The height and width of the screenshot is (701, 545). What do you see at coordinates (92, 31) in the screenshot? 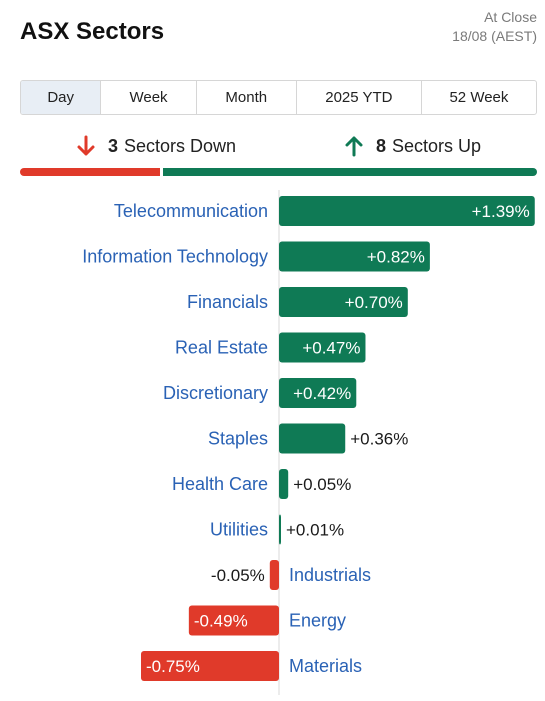
I see `page-title: ASX Sectors` at bounding box center [92, 31].